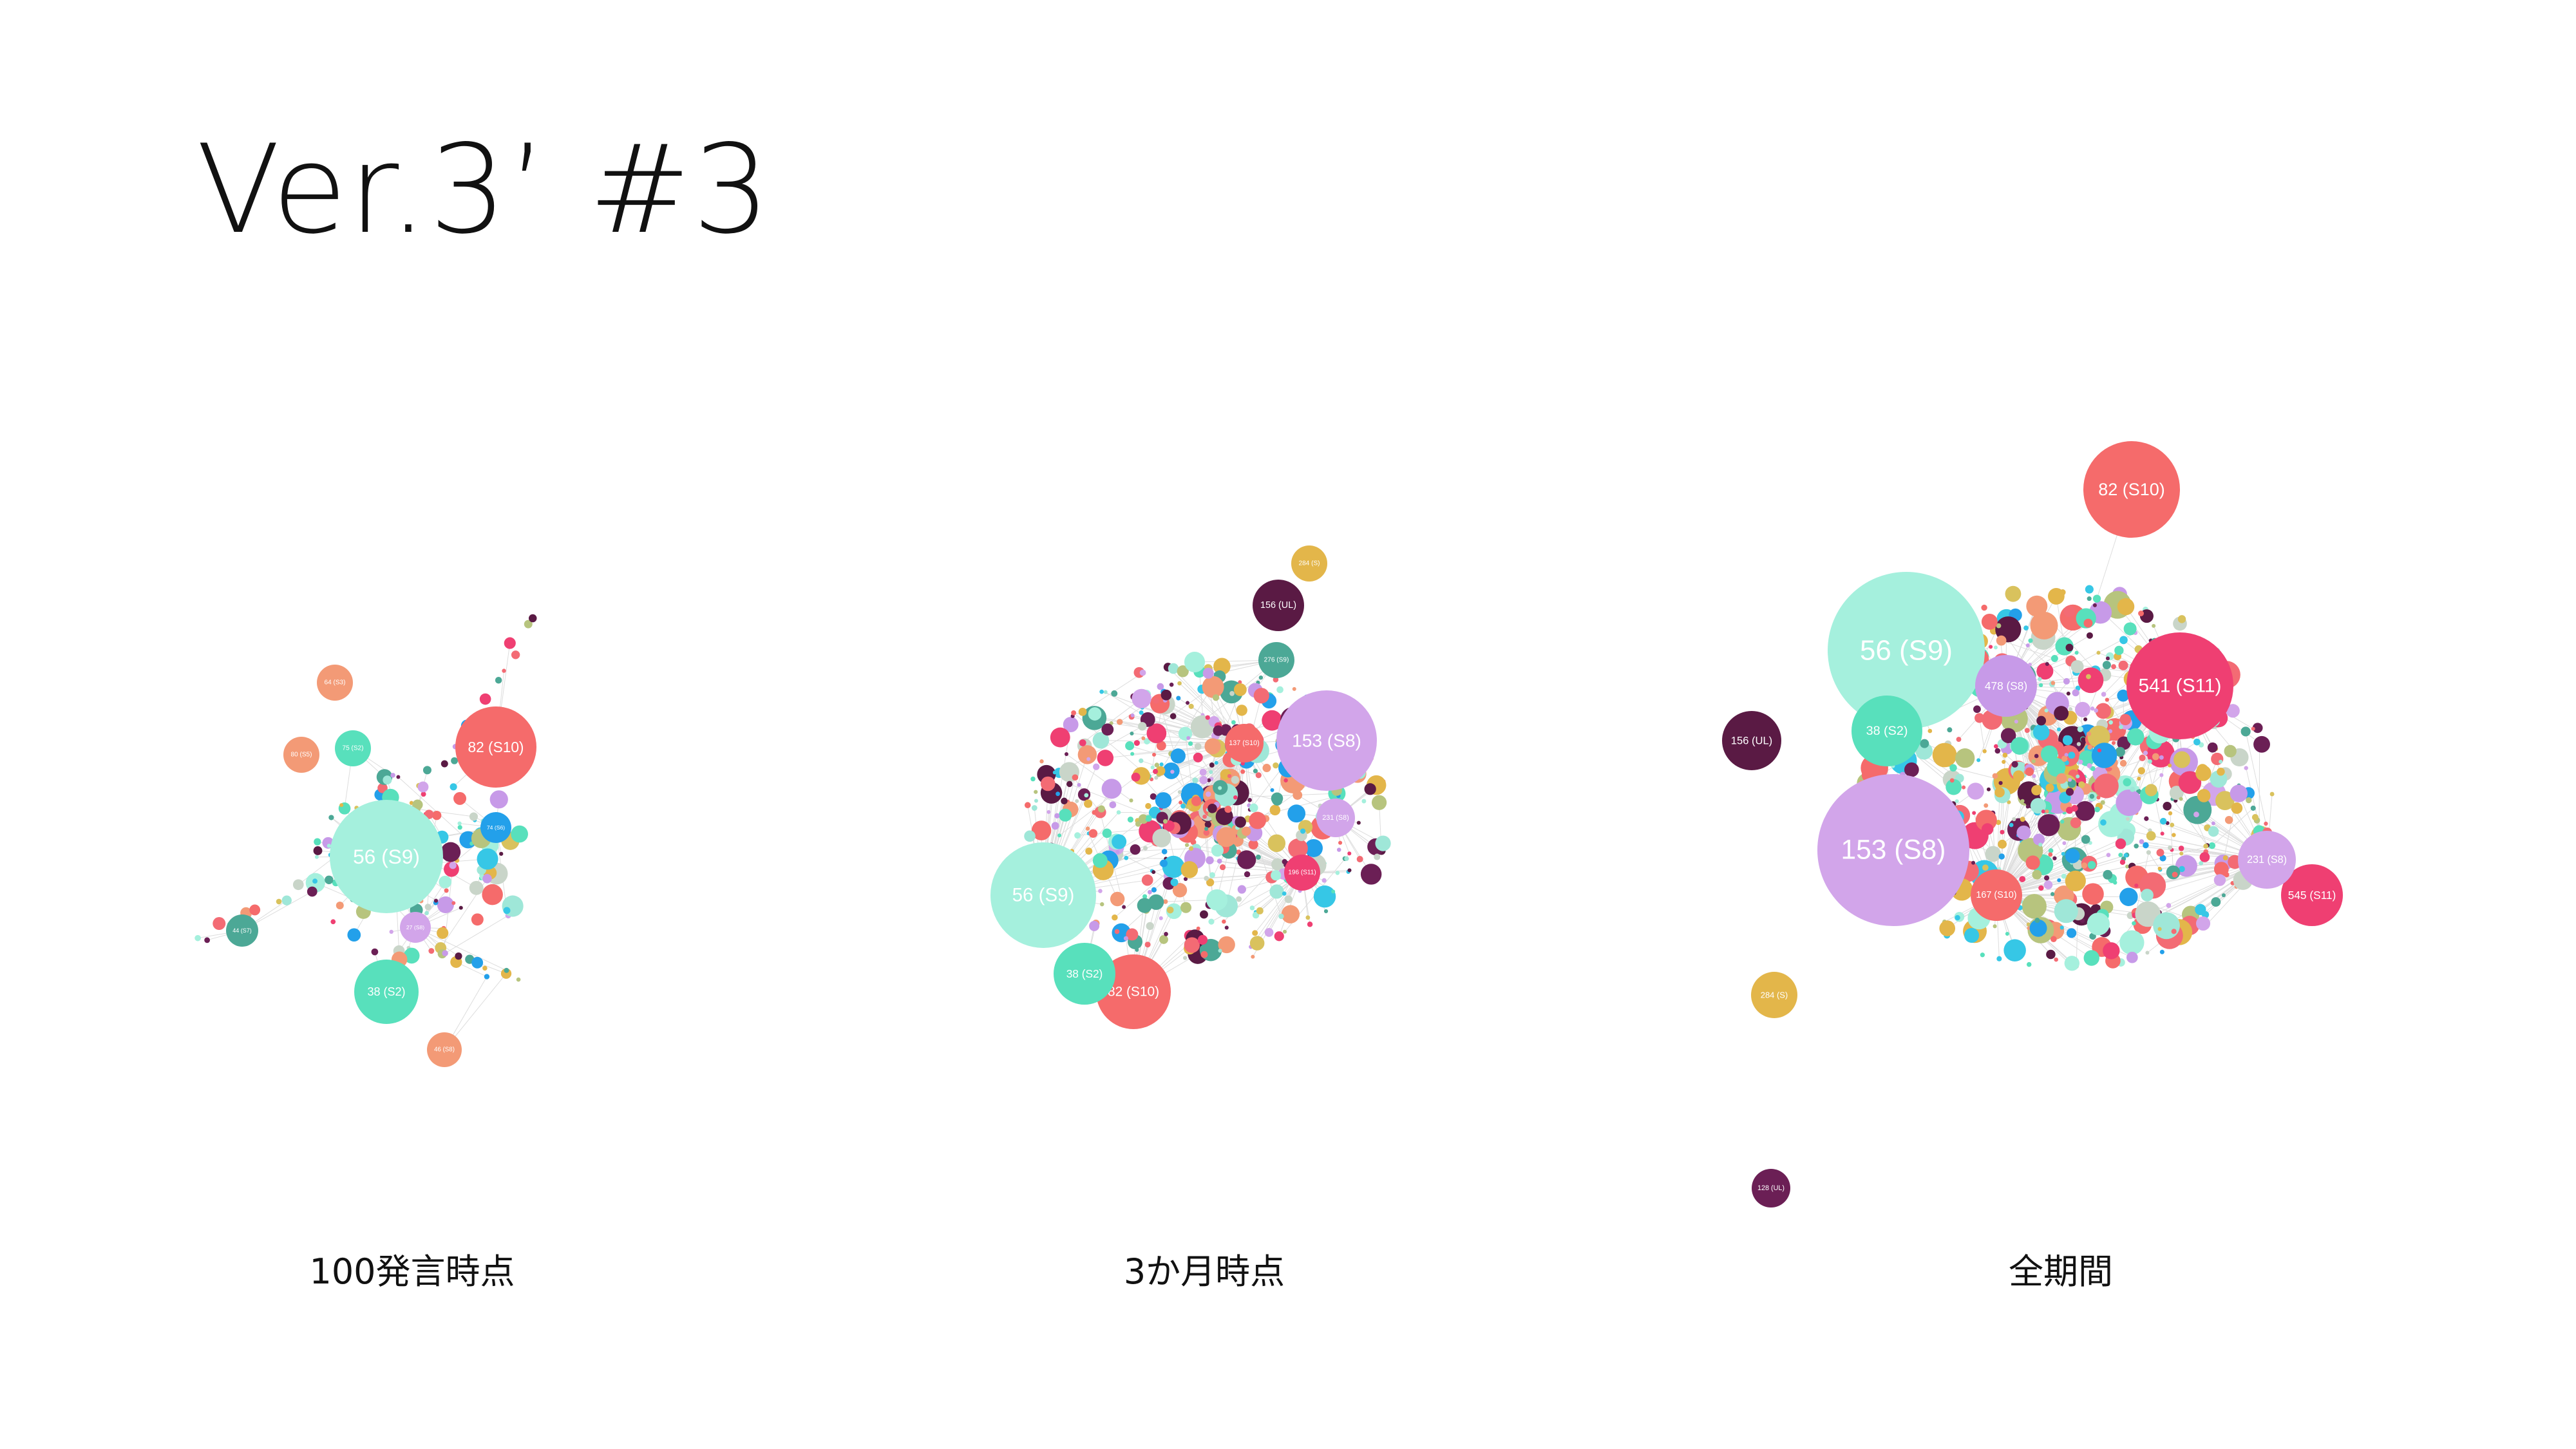  Describe the element at coordinates (301, 755) in the screenshot. I see `graph-major-node: 80 (S5)` at that location.